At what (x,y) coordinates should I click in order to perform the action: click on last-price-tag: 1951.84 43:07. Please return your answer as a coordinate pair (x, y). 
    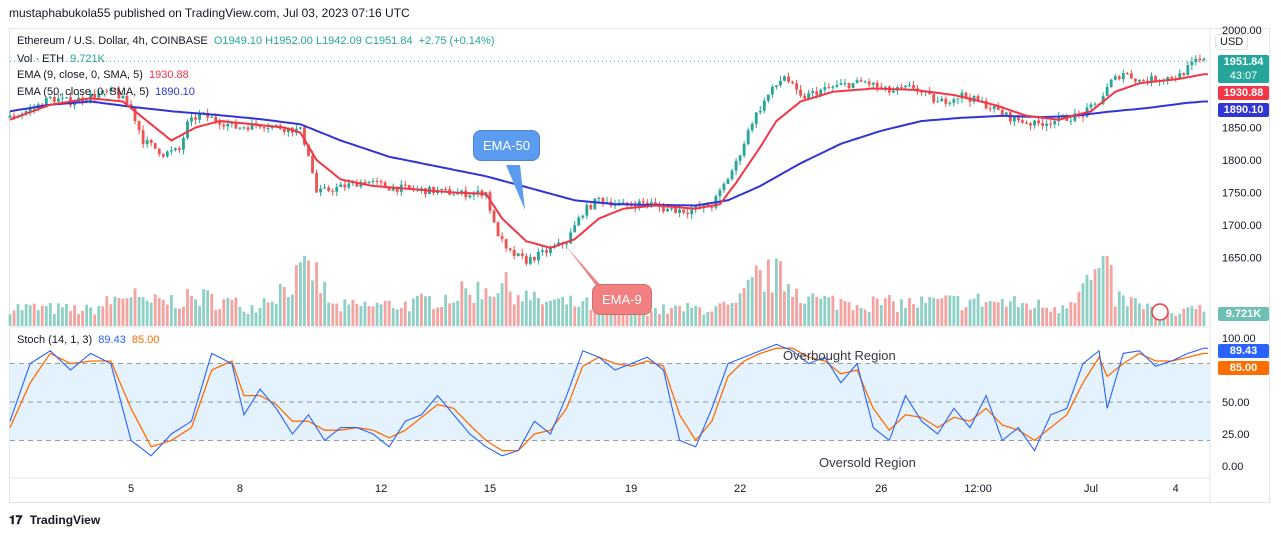
    Looking at the image, I should click on (1243, 69).